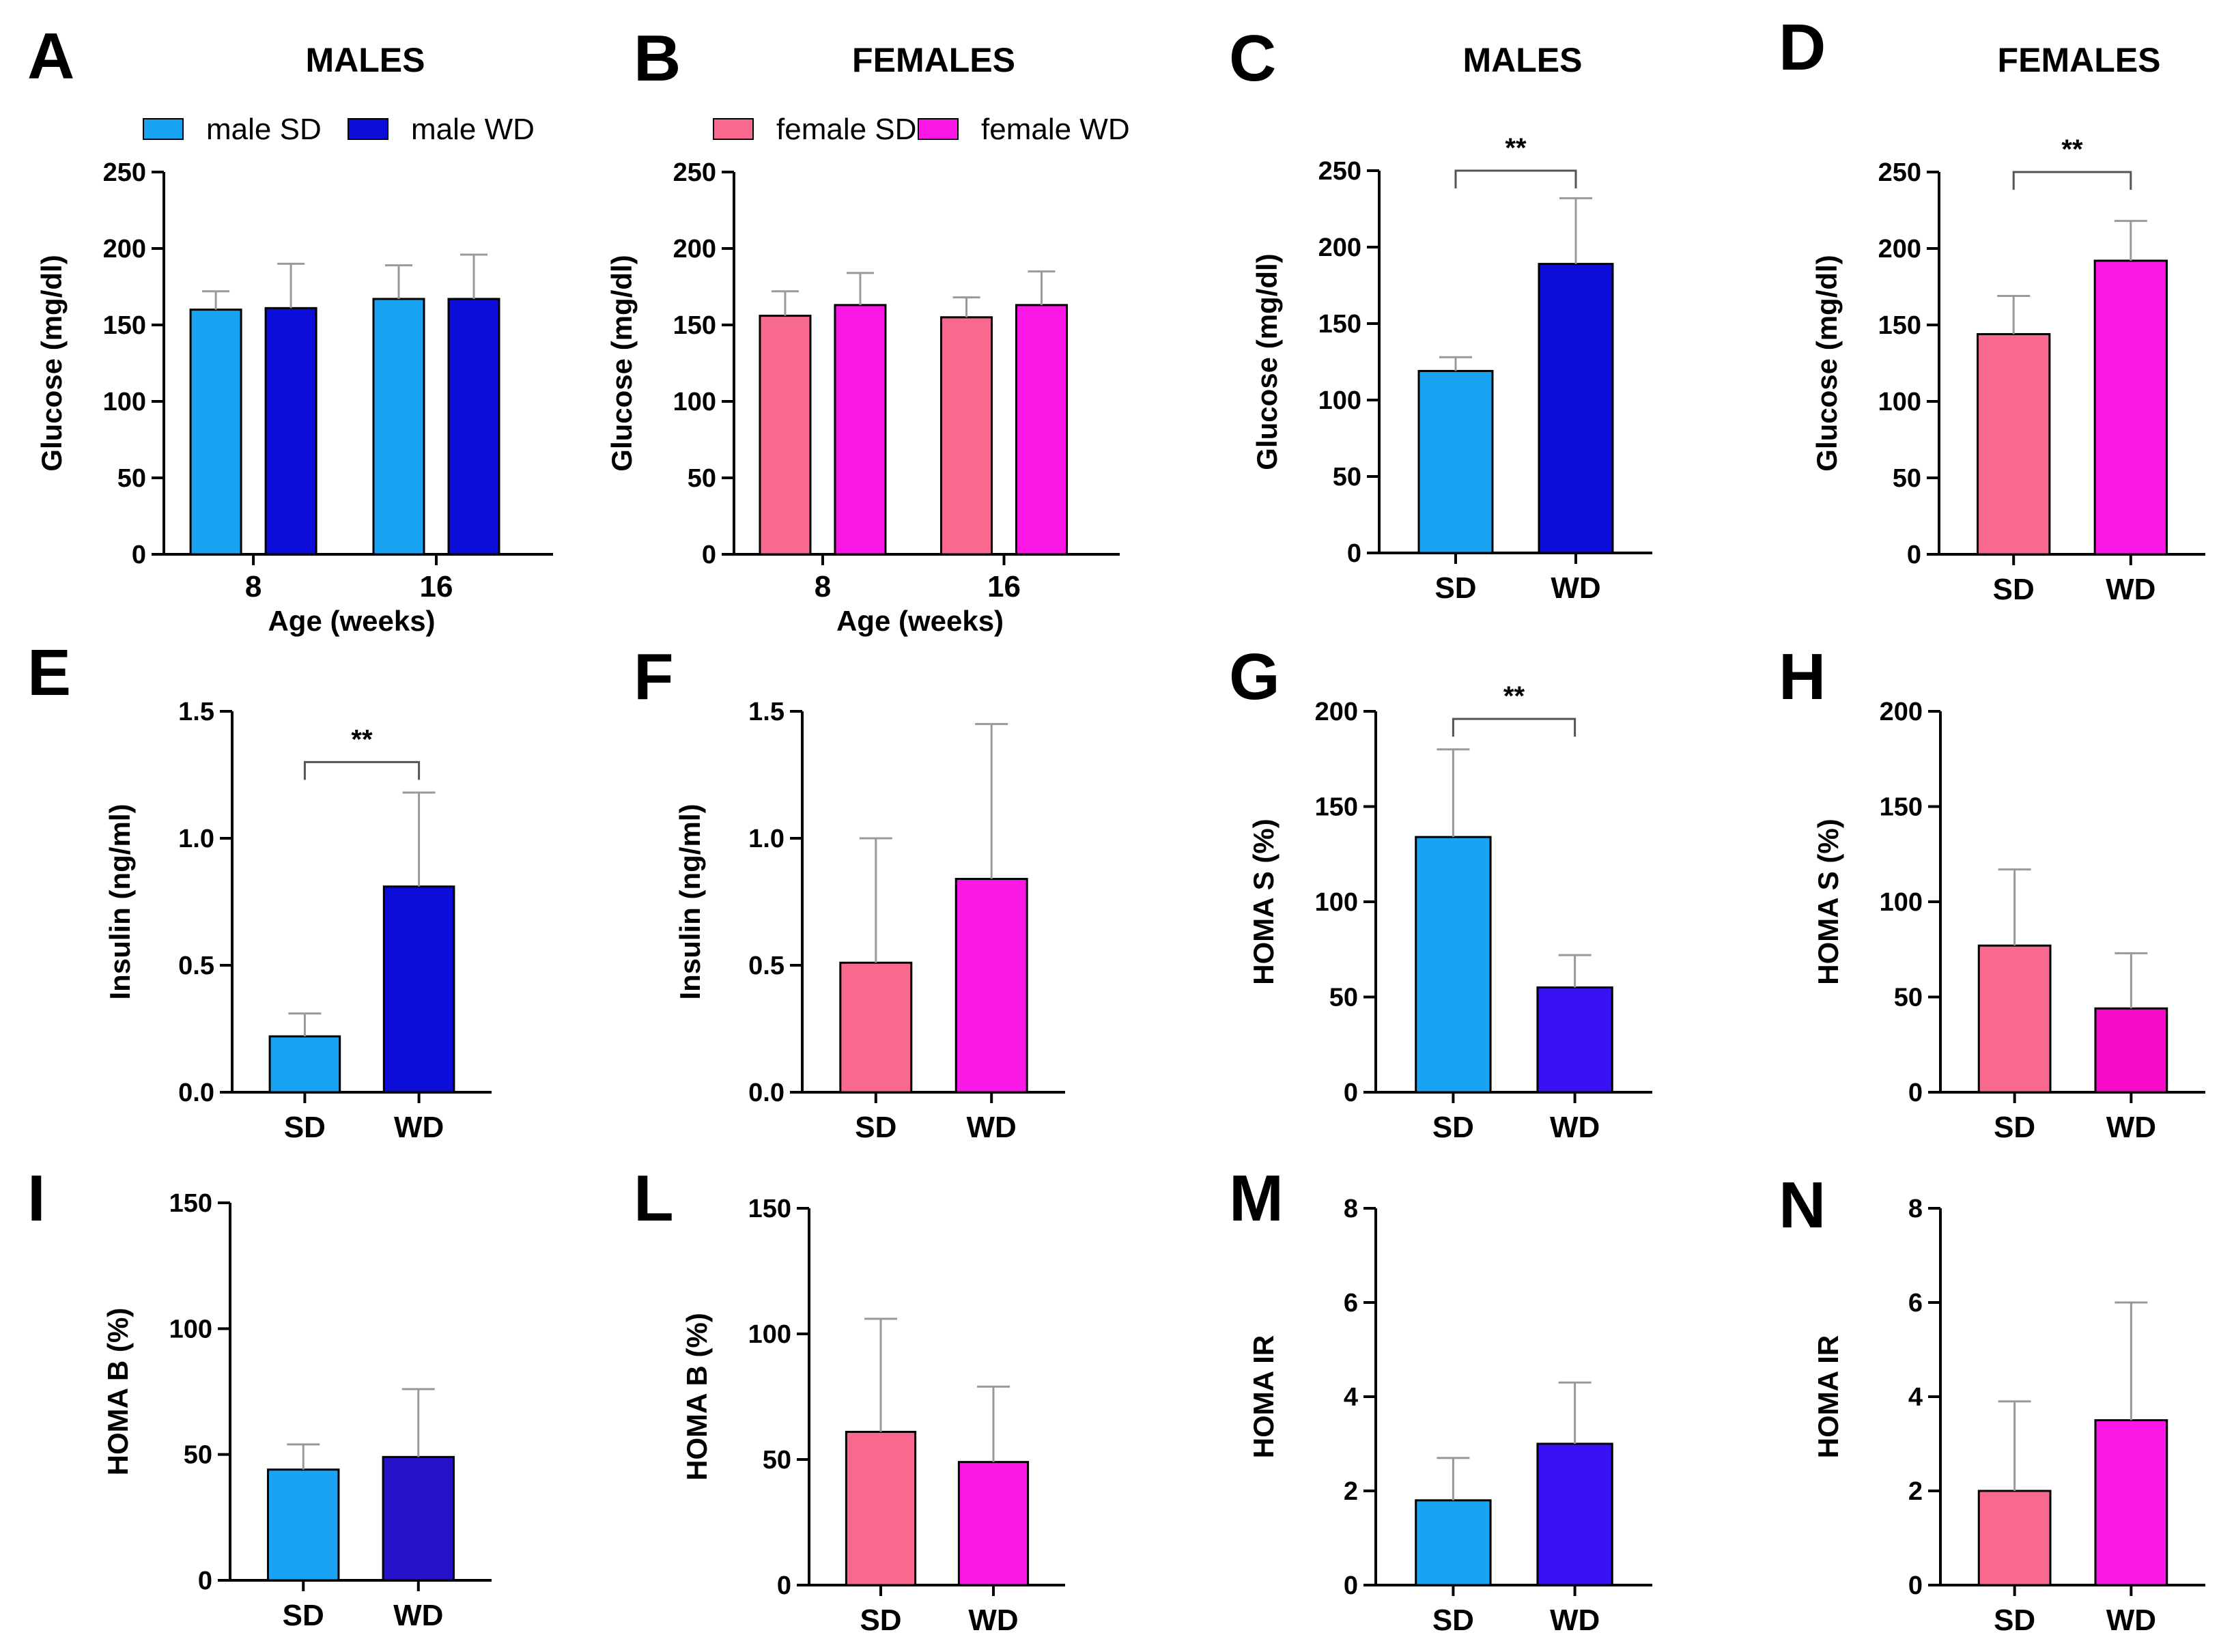 This screenshot has width=2234, height=1652. I want to click on panel-n: N 0 2 4 6 8 HOMA IR SD WD, so click(1992, 1403).